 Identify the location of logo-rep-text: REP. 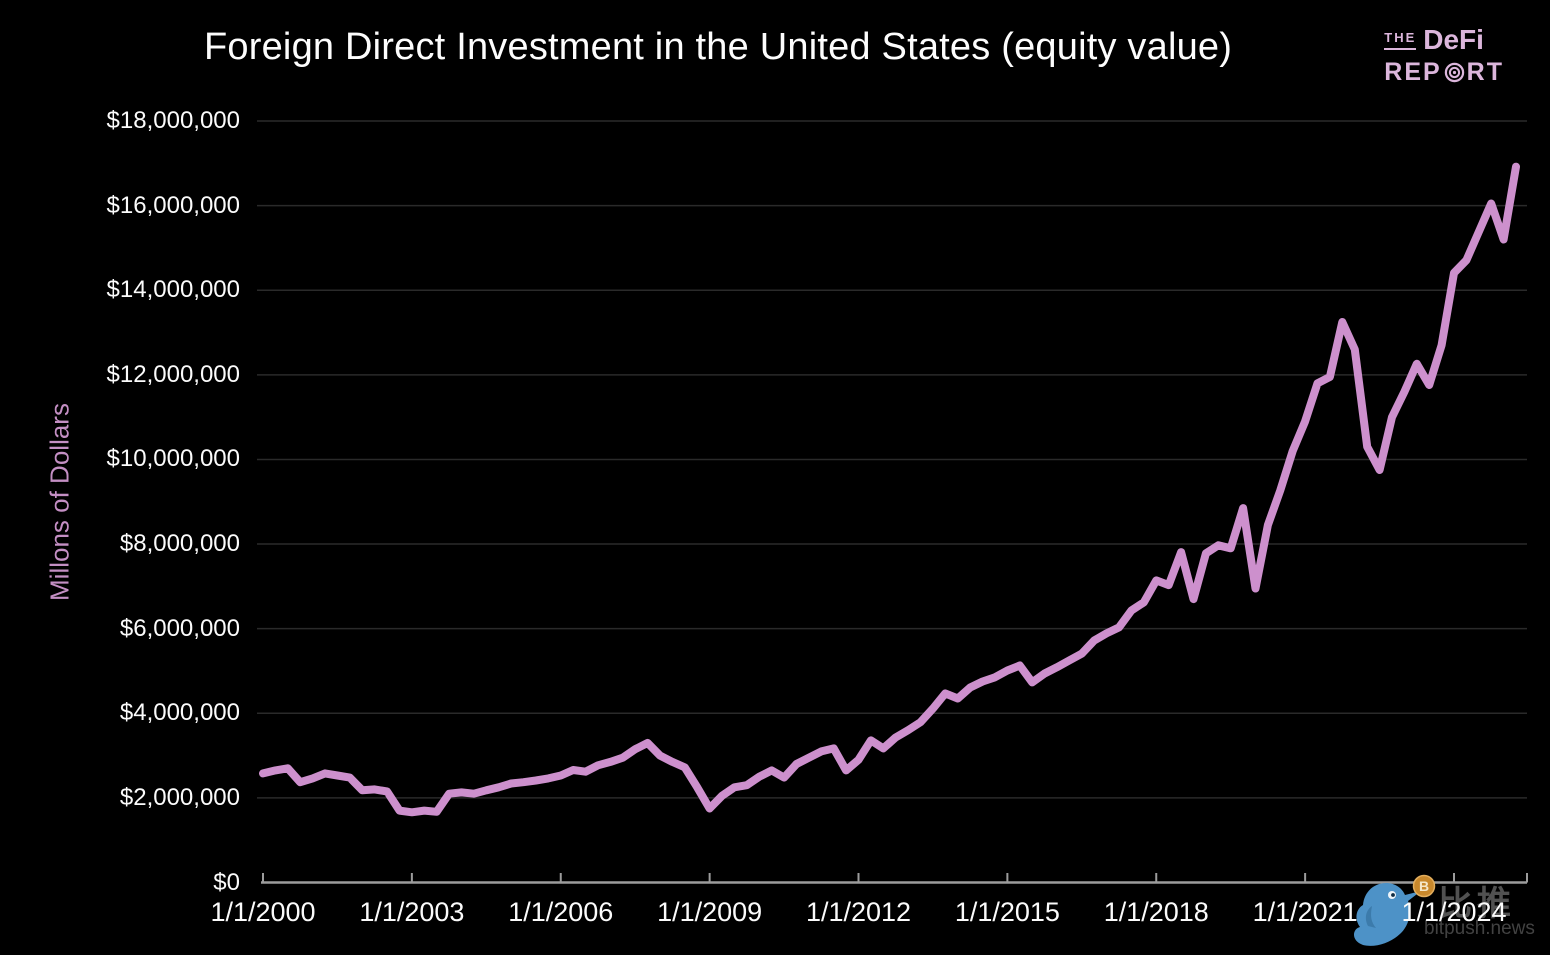
(1413, 72).